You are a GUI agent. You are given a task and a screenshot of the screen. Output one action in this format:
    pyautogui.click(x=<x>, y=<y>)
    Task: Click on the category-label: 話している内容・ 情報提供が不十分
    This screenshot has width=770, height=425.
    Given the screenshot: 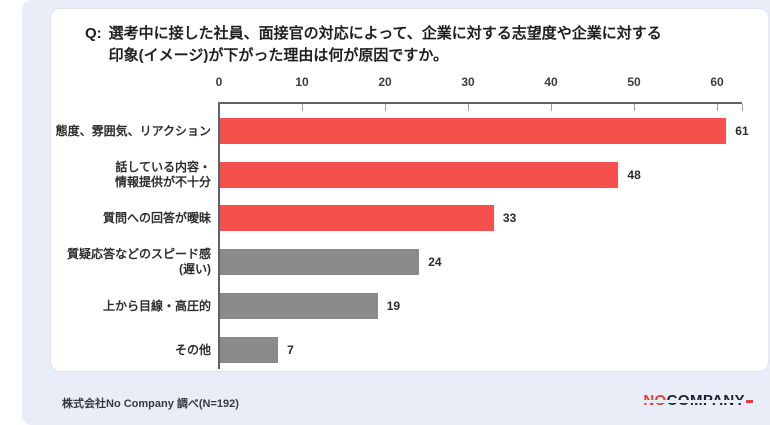 What is the action you would take?
    pyautogui.click(x=162, y=174)
    